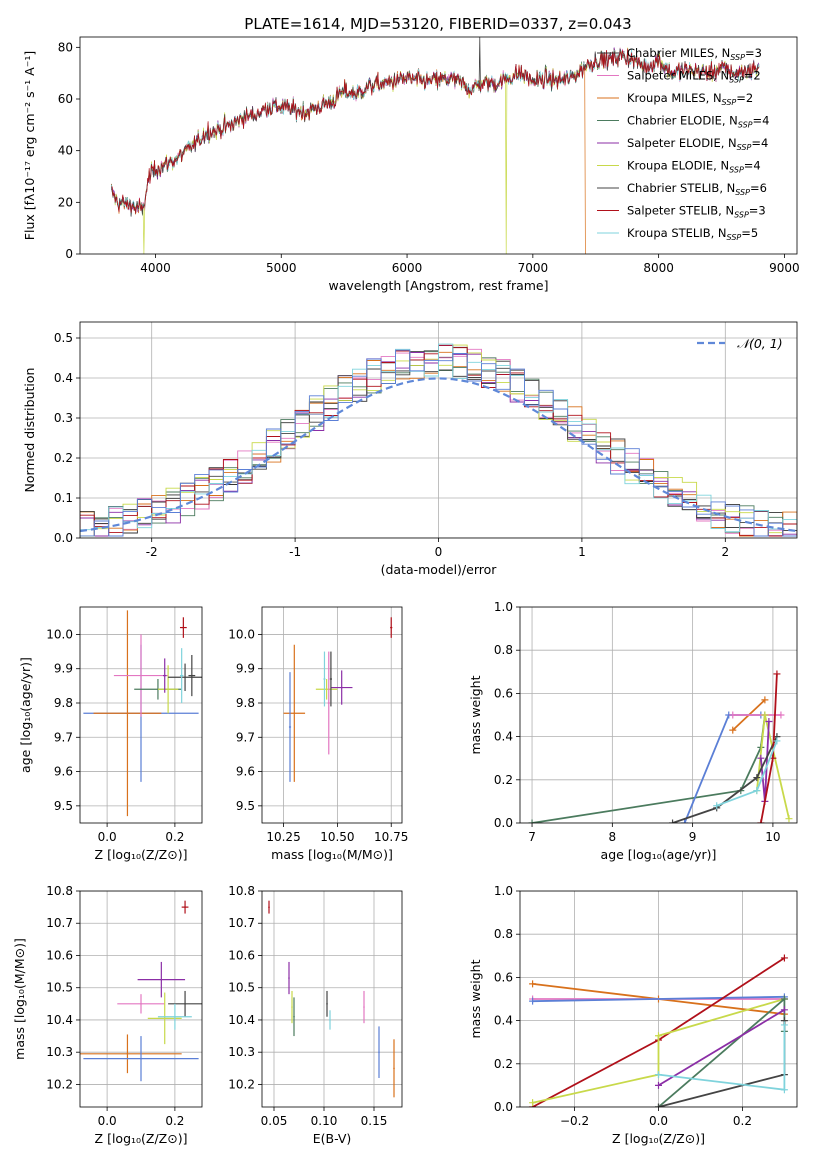 The width and height of the screenshot is (819, 1170). What do you see at coordinates (574, 1121) in the screenshot?
I see `x-tick-label: −0.2` at bounding box center [574, 1121].